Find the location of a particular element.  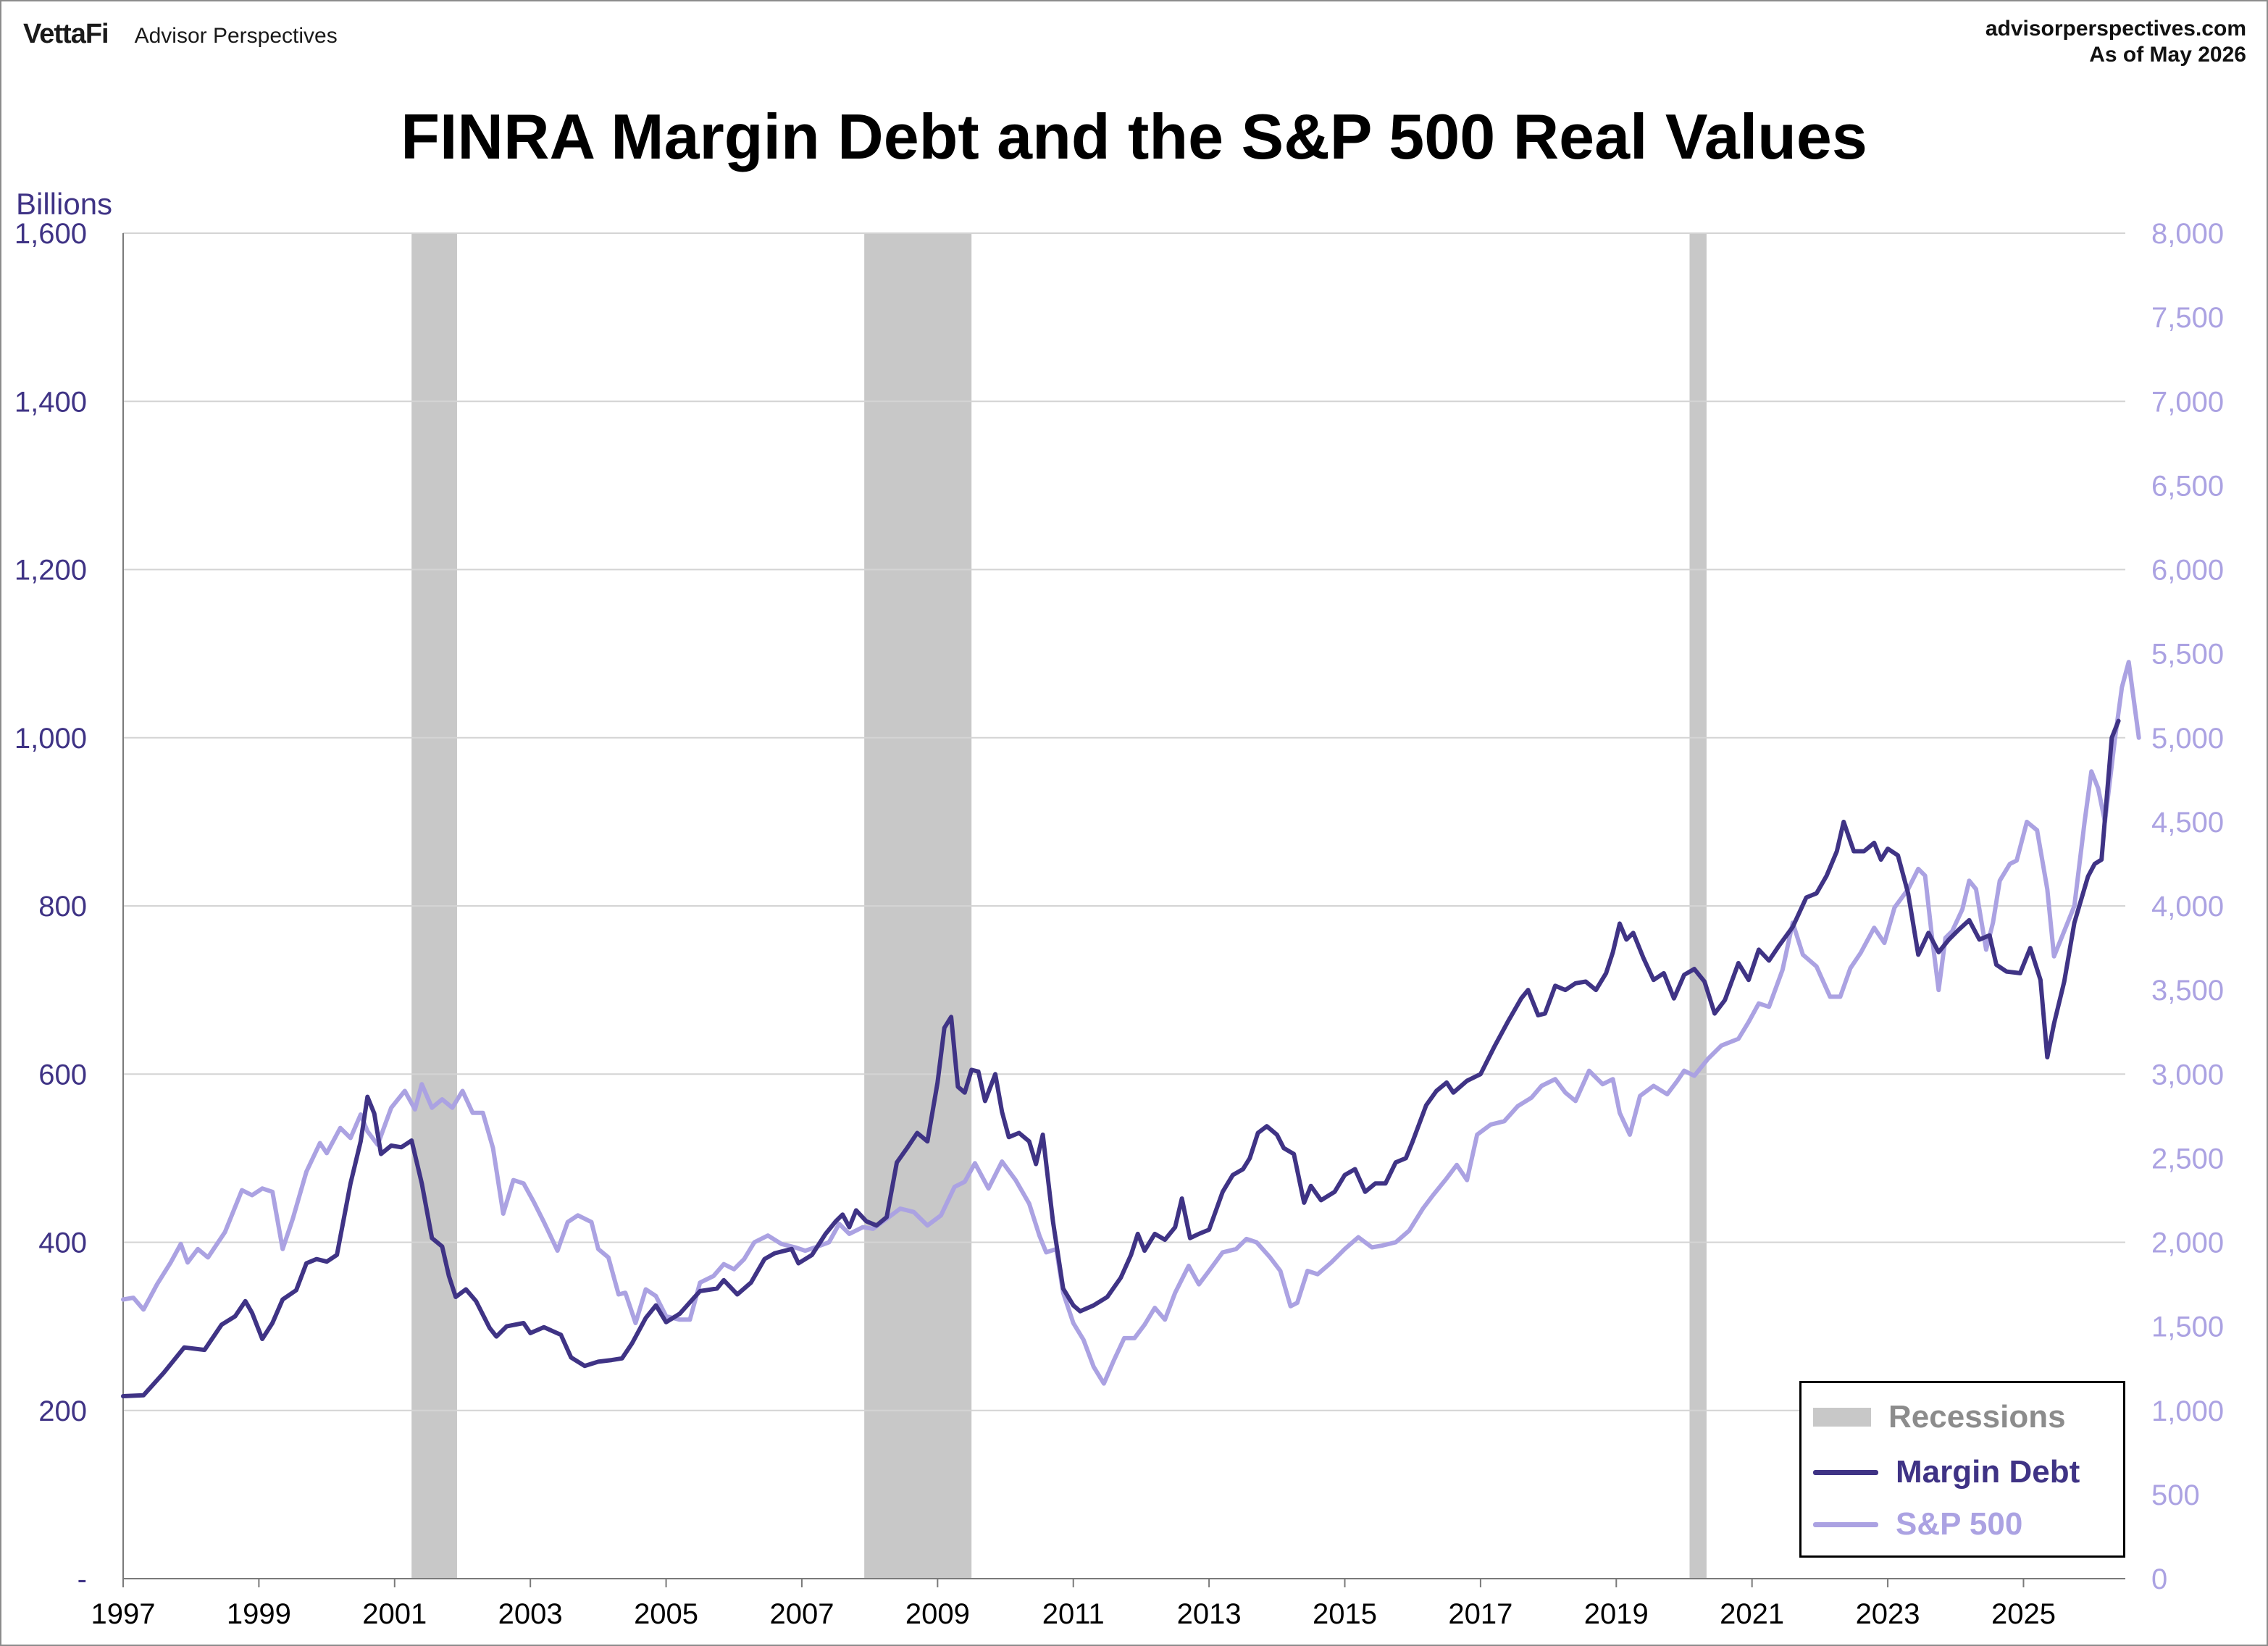

chart-legend: Recessions Margin Debt S&P 500 is located at coordinates (1962, 1469).